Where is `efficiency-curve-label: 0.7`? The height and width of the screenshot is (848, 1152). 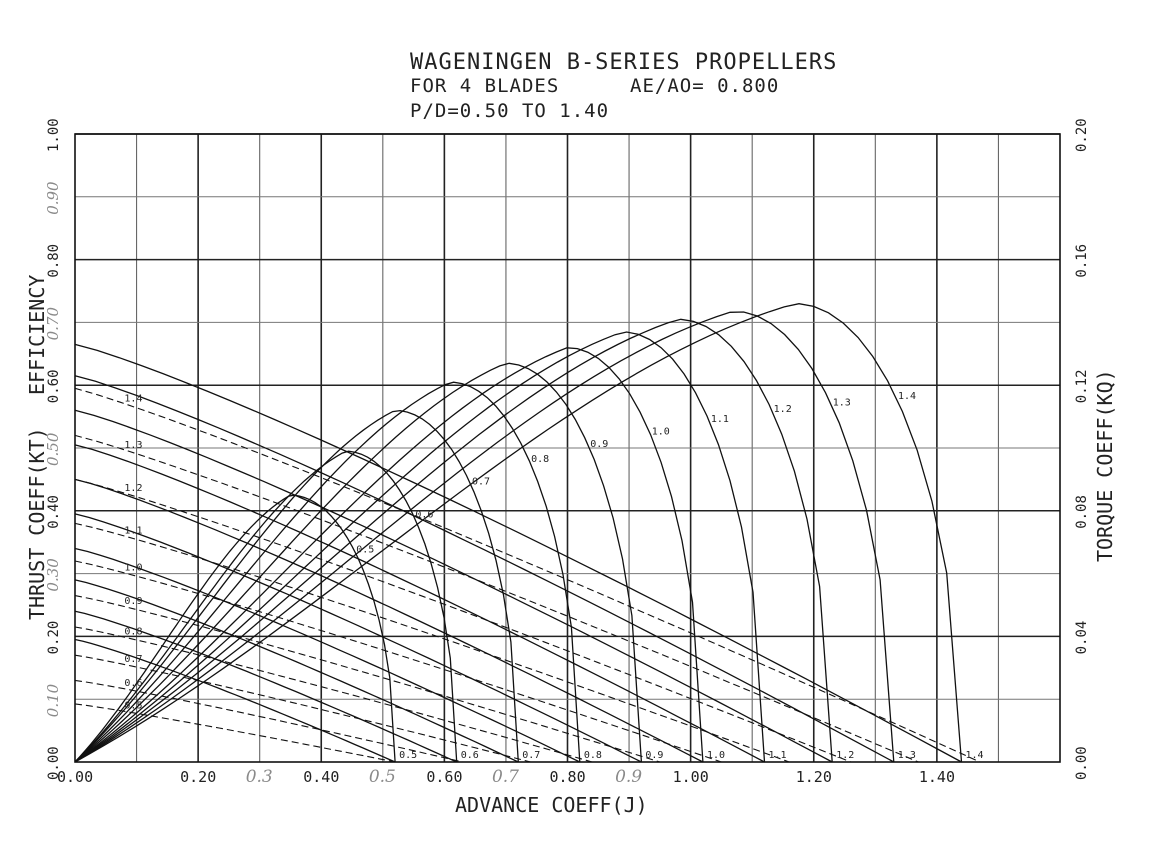
efficiency-curve-label: 0.7 is located at coordinates (481, 482).